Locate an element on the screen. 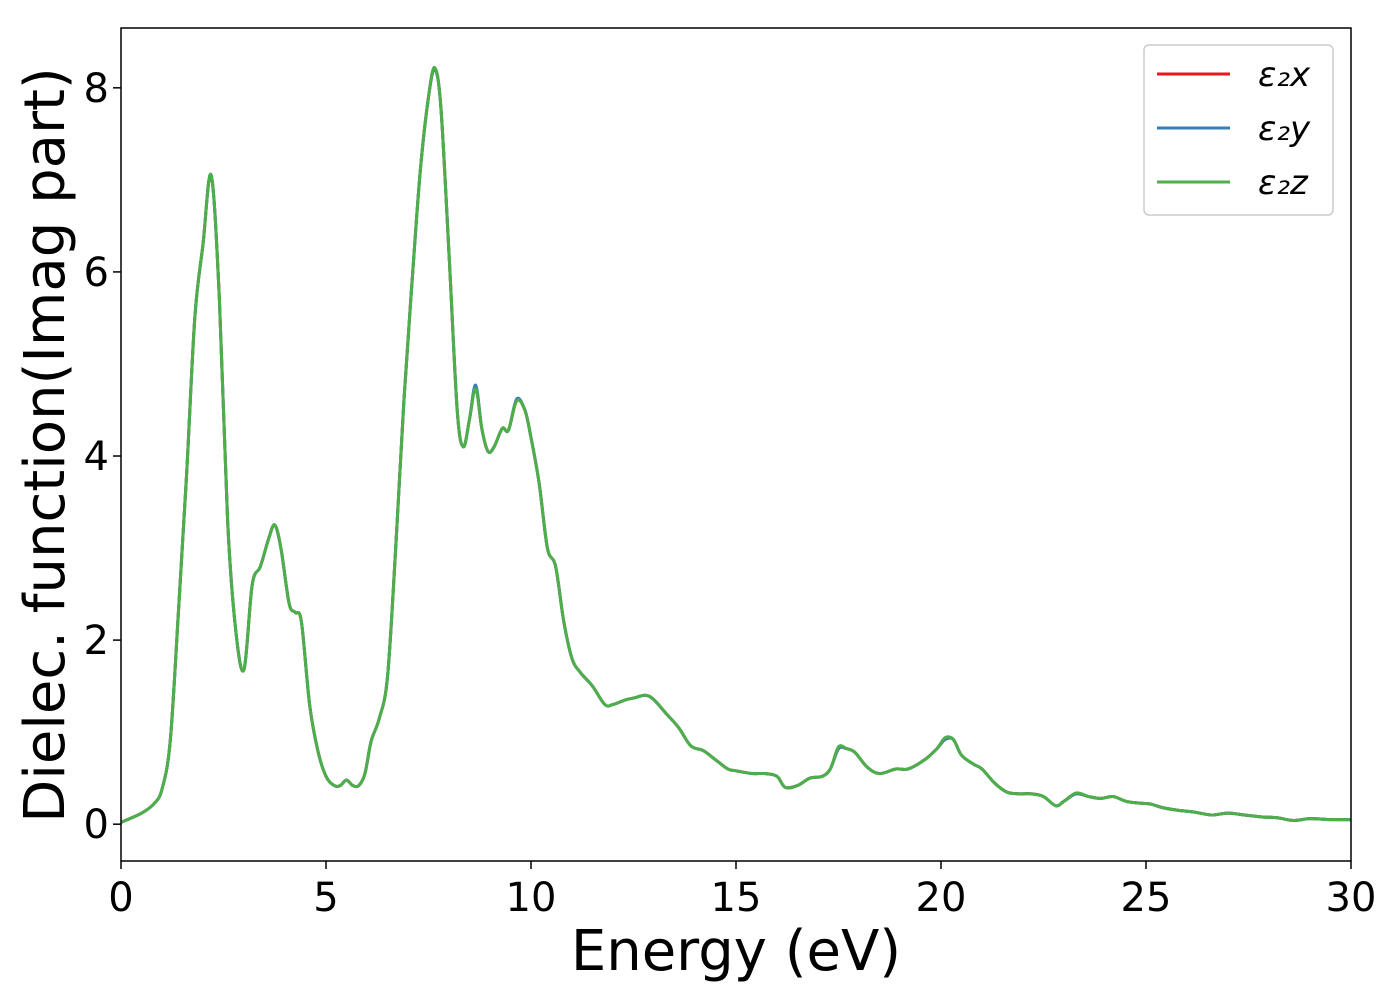 The image size is (1400, 1000). x-tick-label: 20 is located at coordinates (941, 898).